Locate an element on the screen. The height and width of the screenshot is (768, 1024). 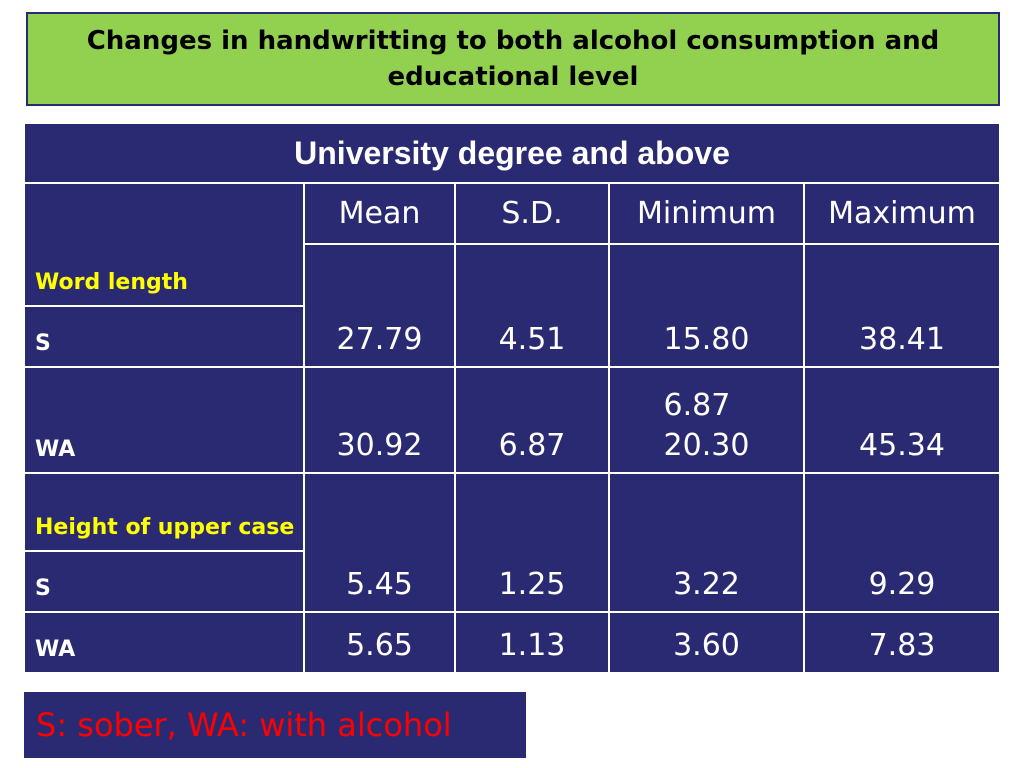
group-label: Height of upper case is located at coordinates (164, 512).